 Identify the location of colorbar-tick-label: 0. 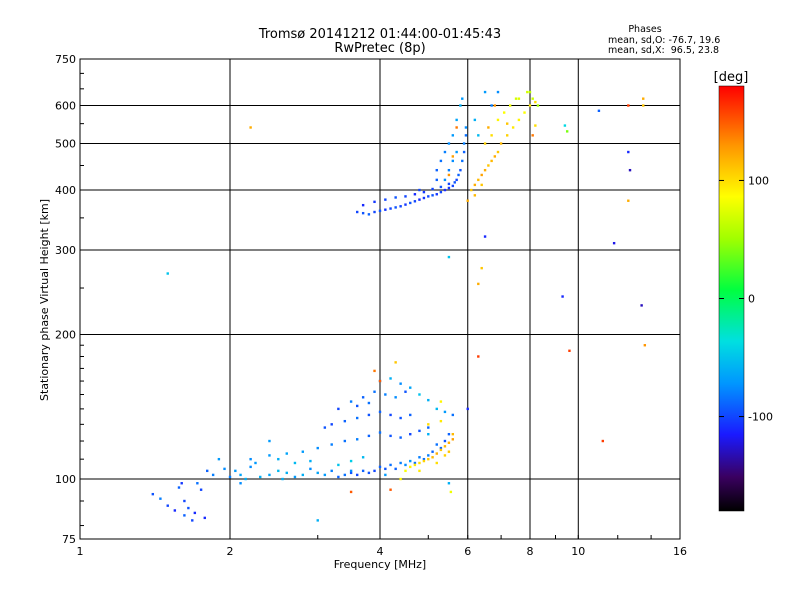
(751, 299).